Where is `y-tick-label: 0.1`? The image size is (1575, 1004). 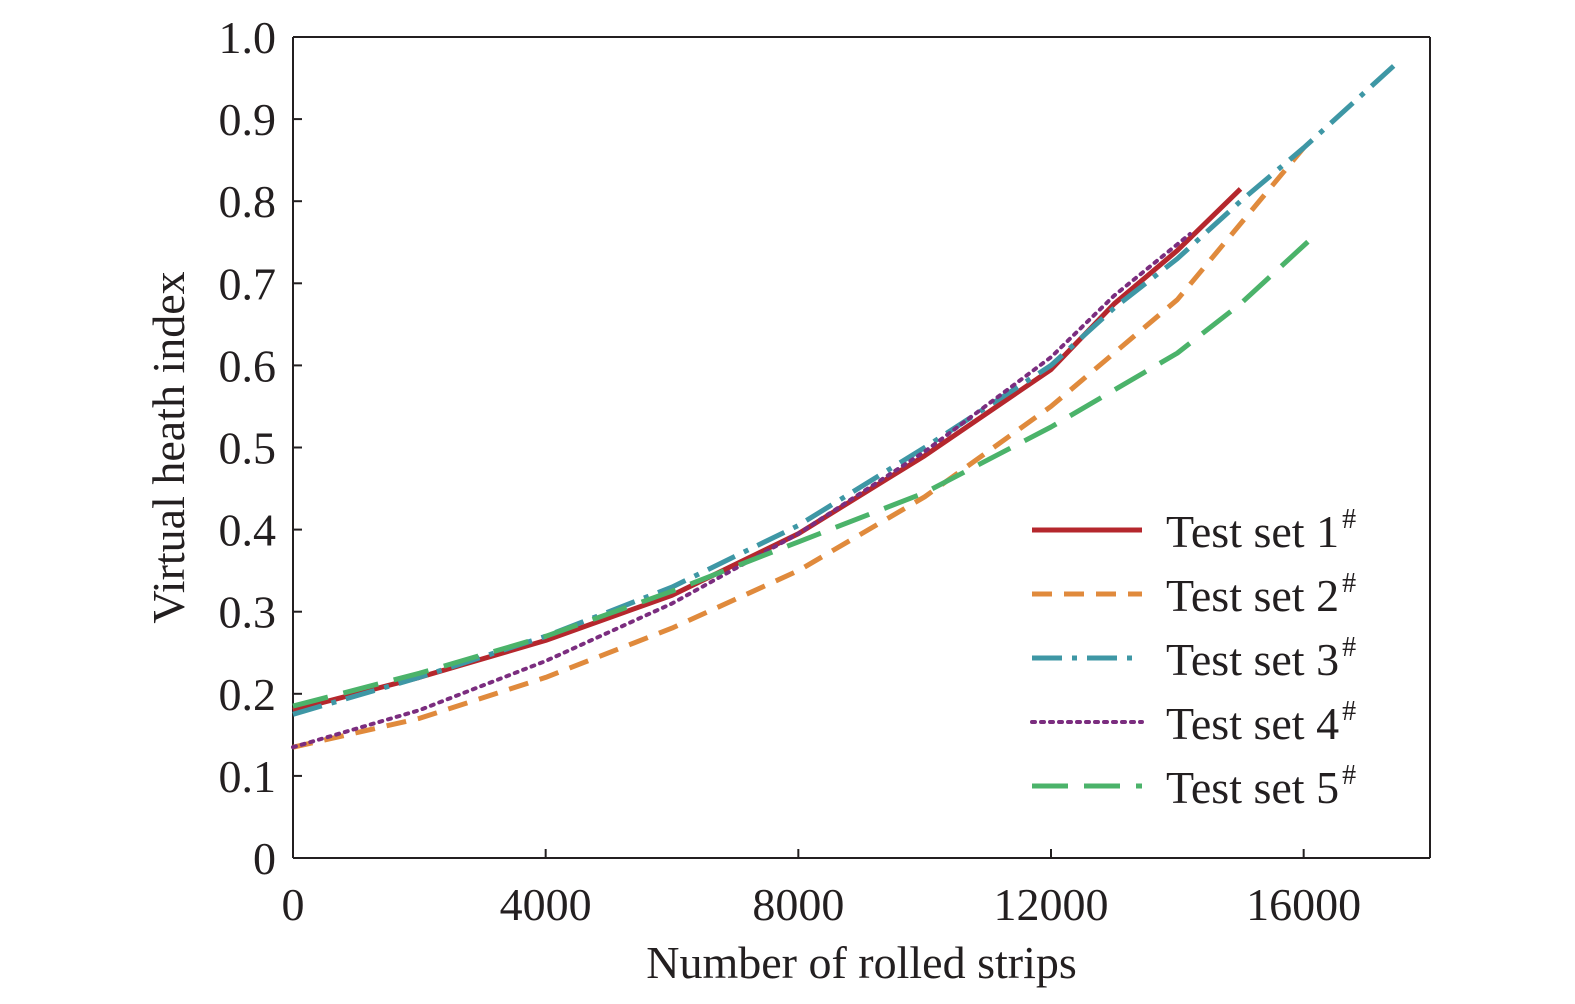 y-tick-label: 0.1 is located at coordinates (248, 776).